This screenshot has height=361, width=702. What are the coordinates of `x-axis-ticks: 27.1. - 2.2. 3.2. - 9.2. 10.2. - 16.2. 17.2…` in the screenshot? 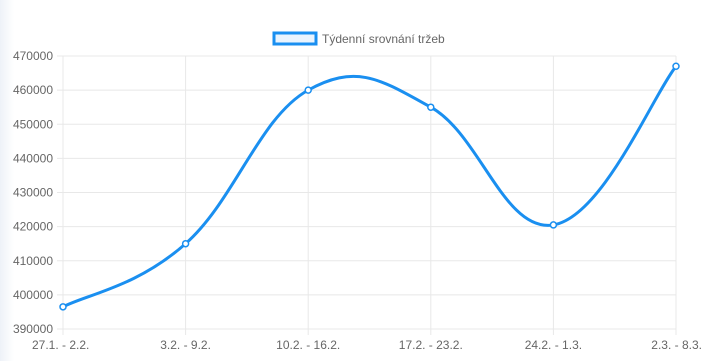 It's located at (367, 345).